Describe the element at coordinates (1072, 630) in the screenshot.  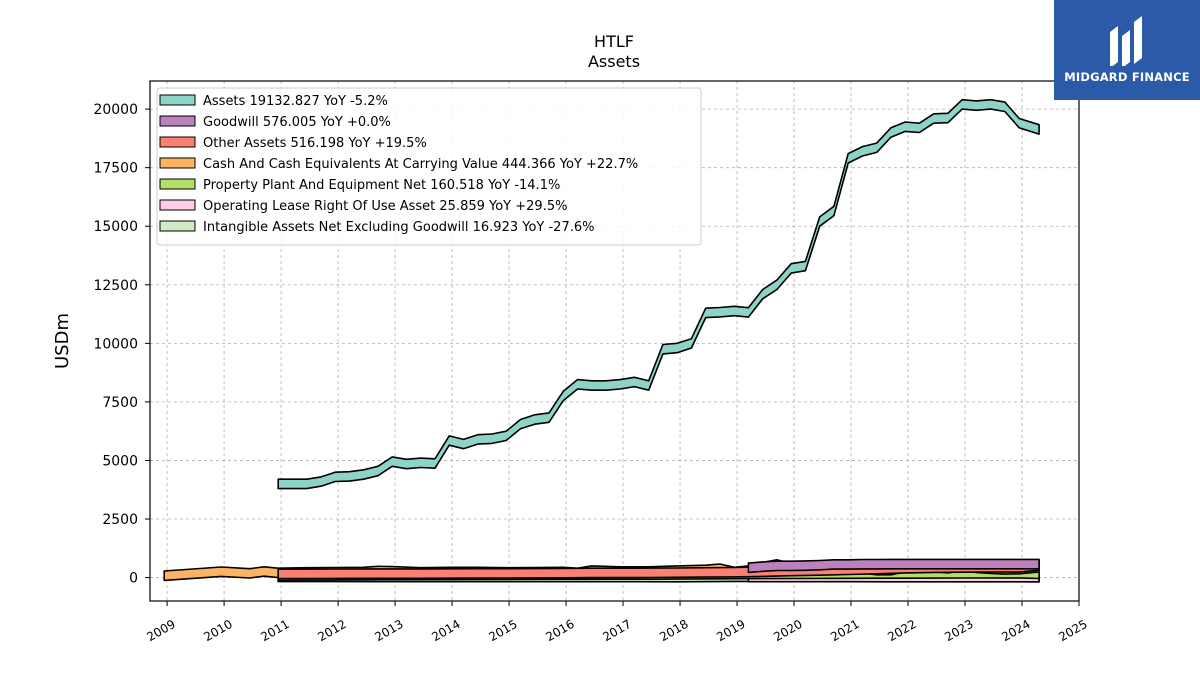
I see `x-tick-label: 2025` at that location.